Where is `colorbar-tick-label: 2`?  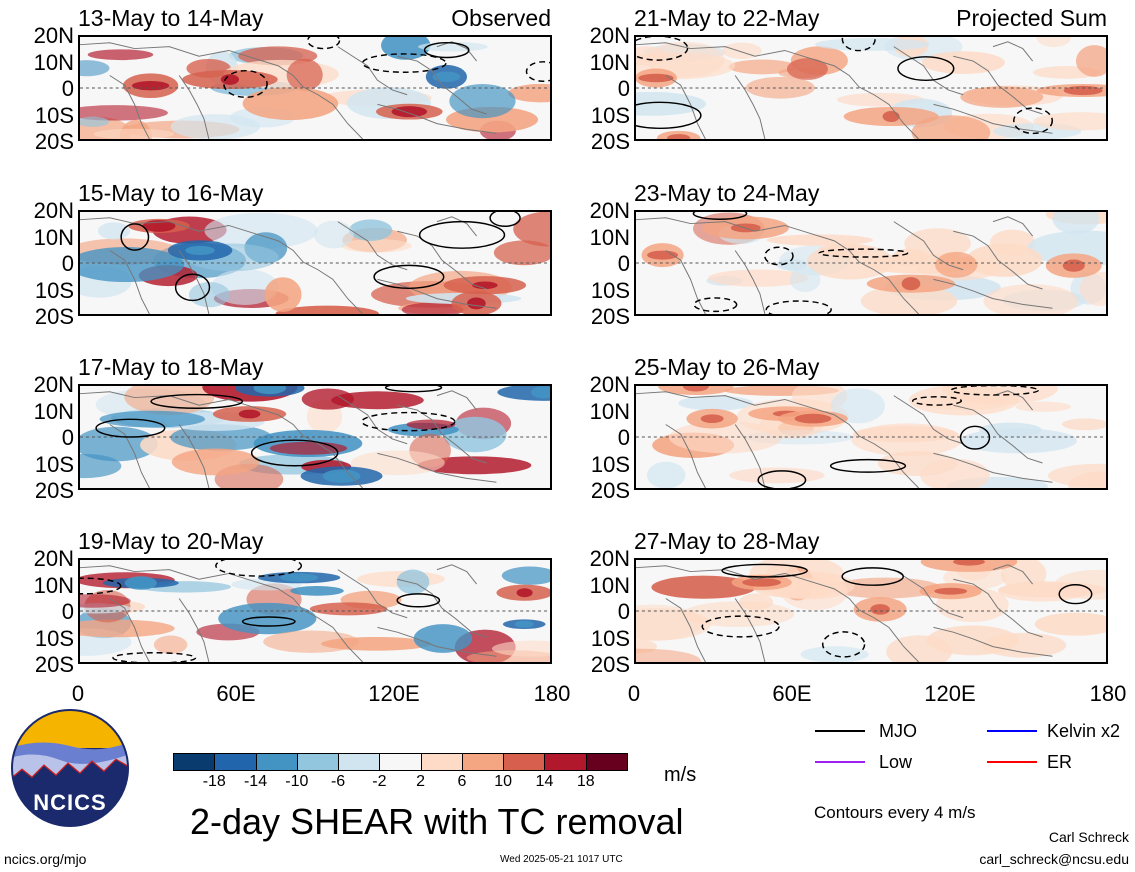
colorbar-tick-label: 2 is located at coordinates (421, 781).